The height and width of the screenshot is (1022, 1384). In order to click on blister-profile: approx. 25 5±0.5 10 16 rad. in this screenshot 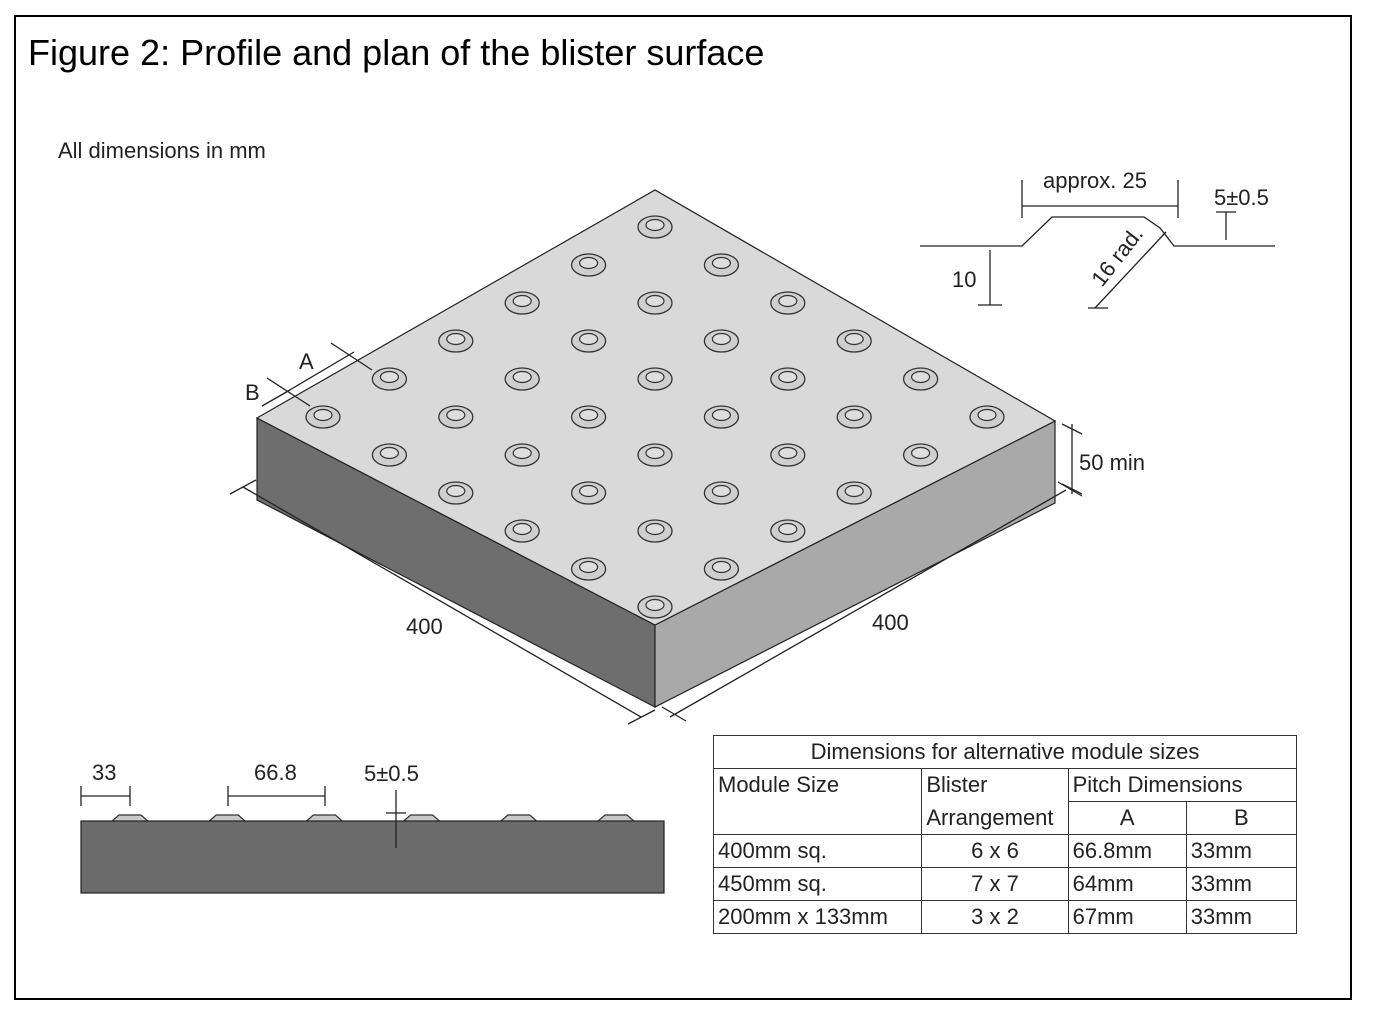, I will do `click(1097, 238)`.